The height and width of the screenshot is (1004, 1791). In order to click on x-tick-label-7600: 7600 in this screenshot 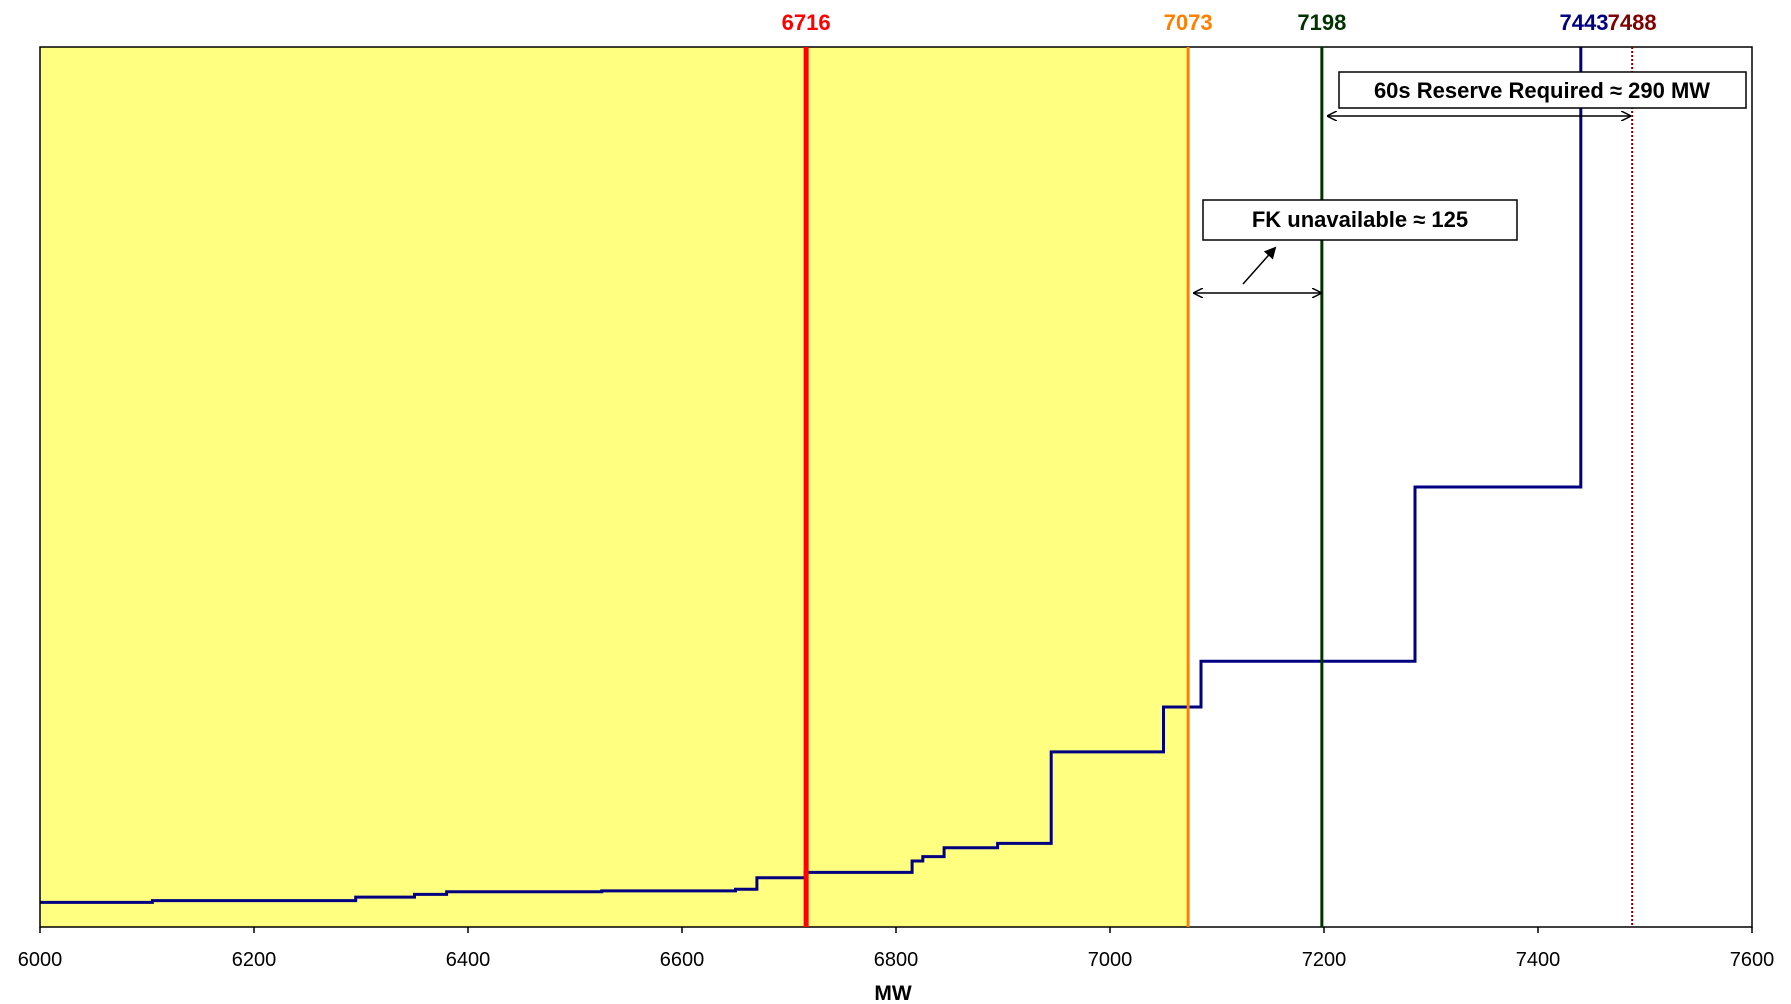, I will do `click(1752, 960)`.